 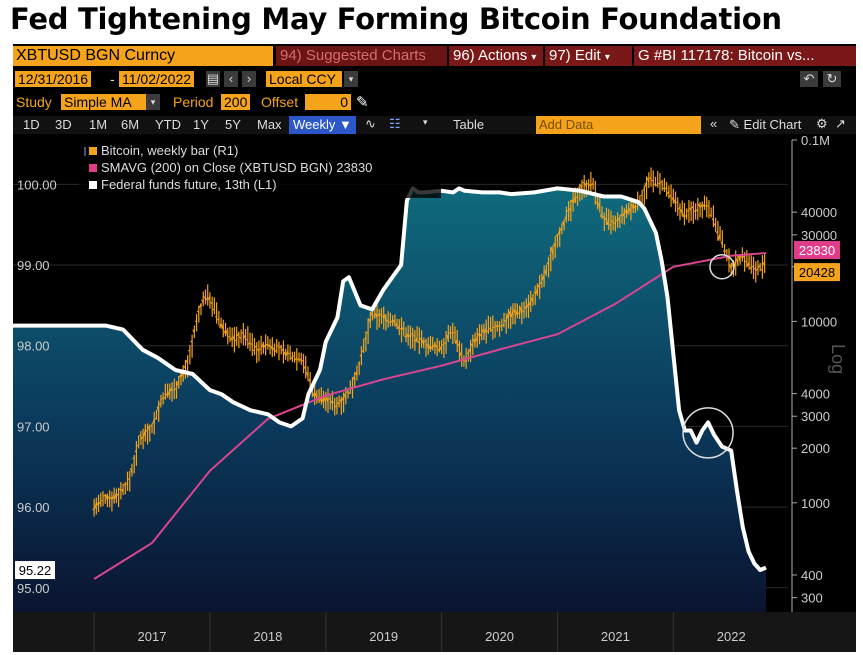 What do you see at coordinates (840, 123) in the screenshot?
I see `expand-icon: ↗` at bounding box center [840, 123].